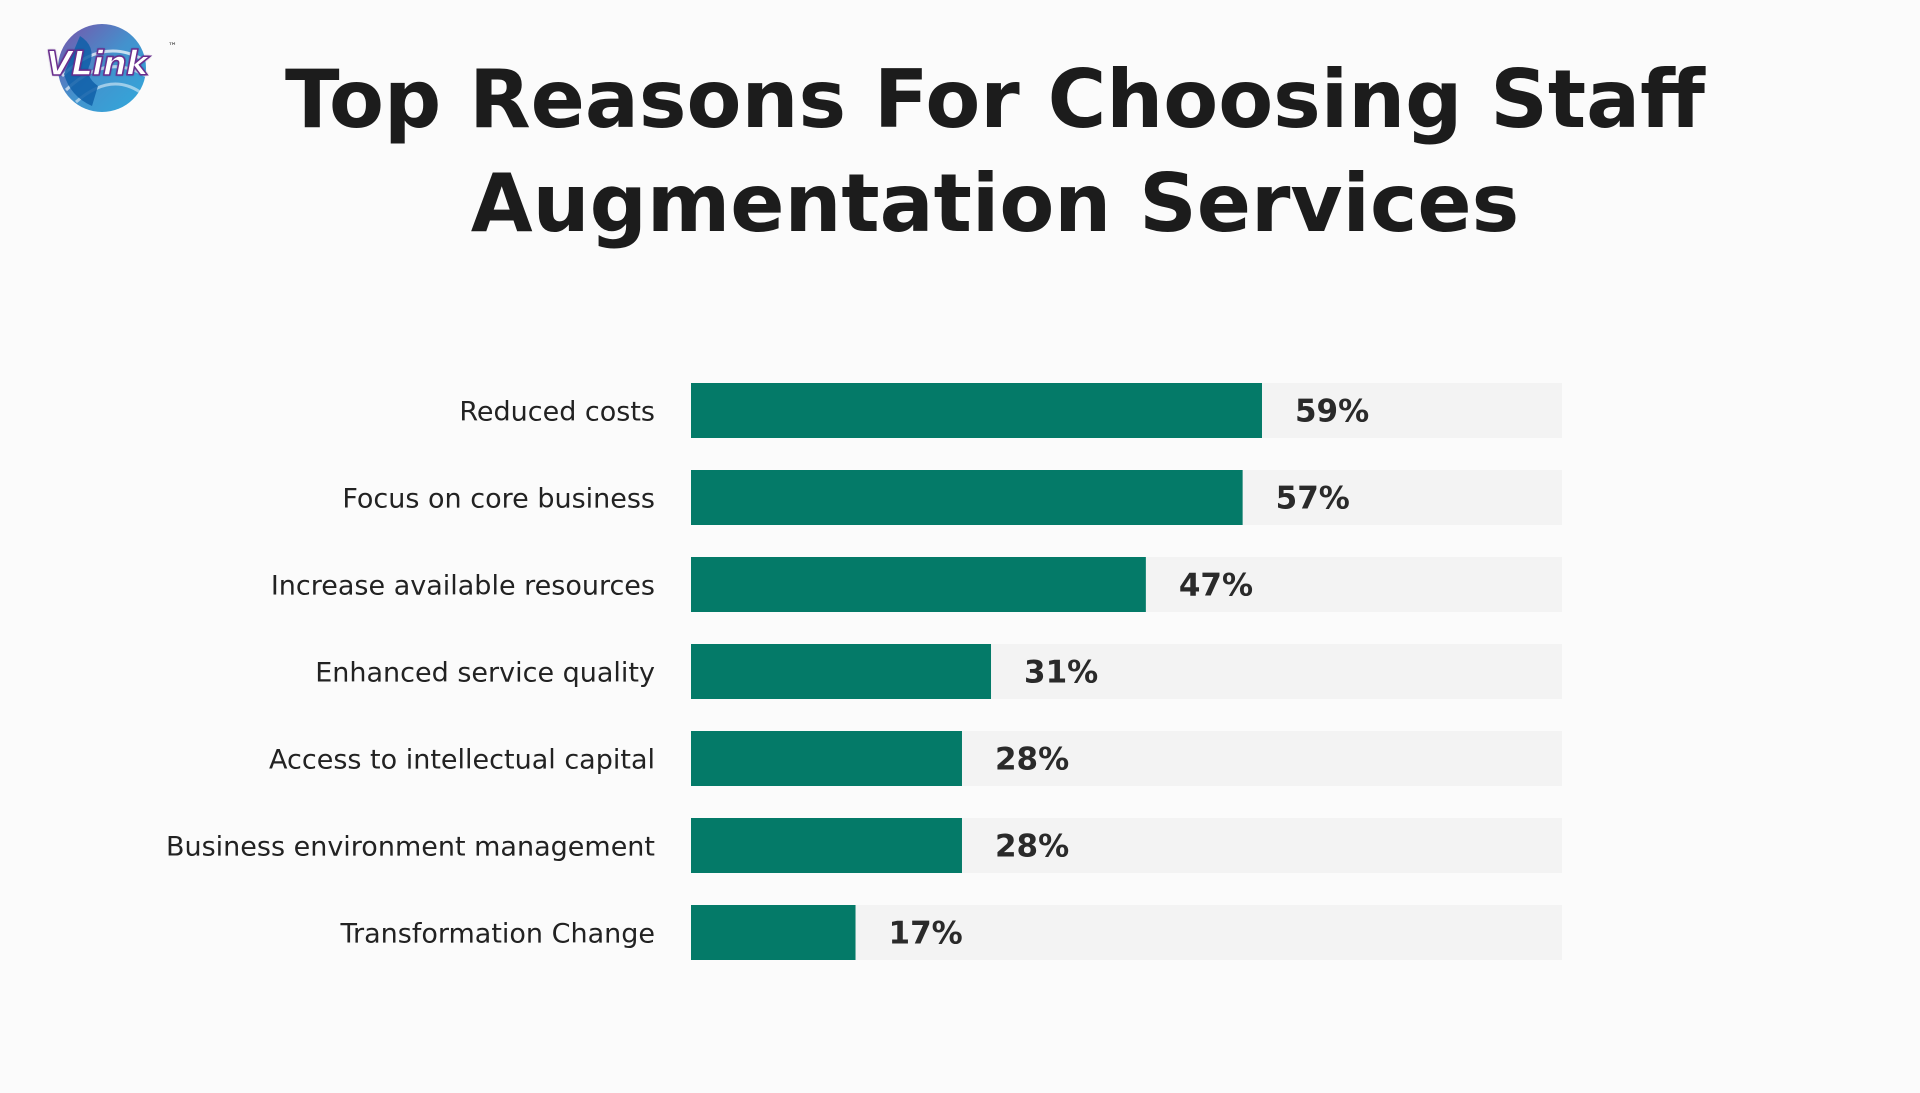 The height and width of the screenshot is (1093, 1920). What do you see at coordinates (926, 934) in the screenshot?
I see `value-label-6: 17%` at bounding box center [926, 934].